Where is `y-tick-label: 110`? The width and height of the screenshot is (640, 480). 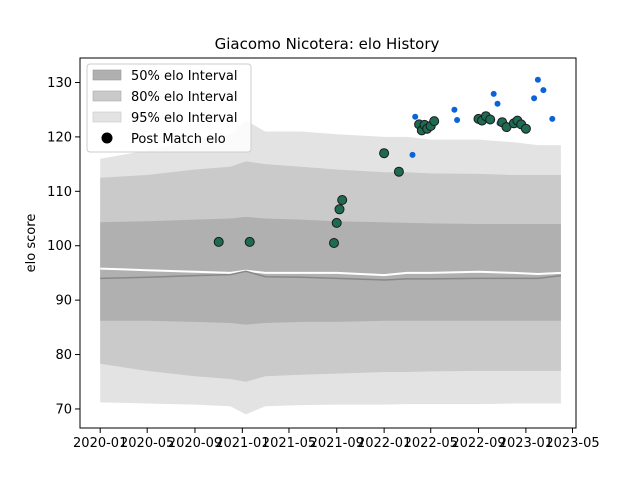 y-tick-label: 110 is located at coordinates (59, 192).